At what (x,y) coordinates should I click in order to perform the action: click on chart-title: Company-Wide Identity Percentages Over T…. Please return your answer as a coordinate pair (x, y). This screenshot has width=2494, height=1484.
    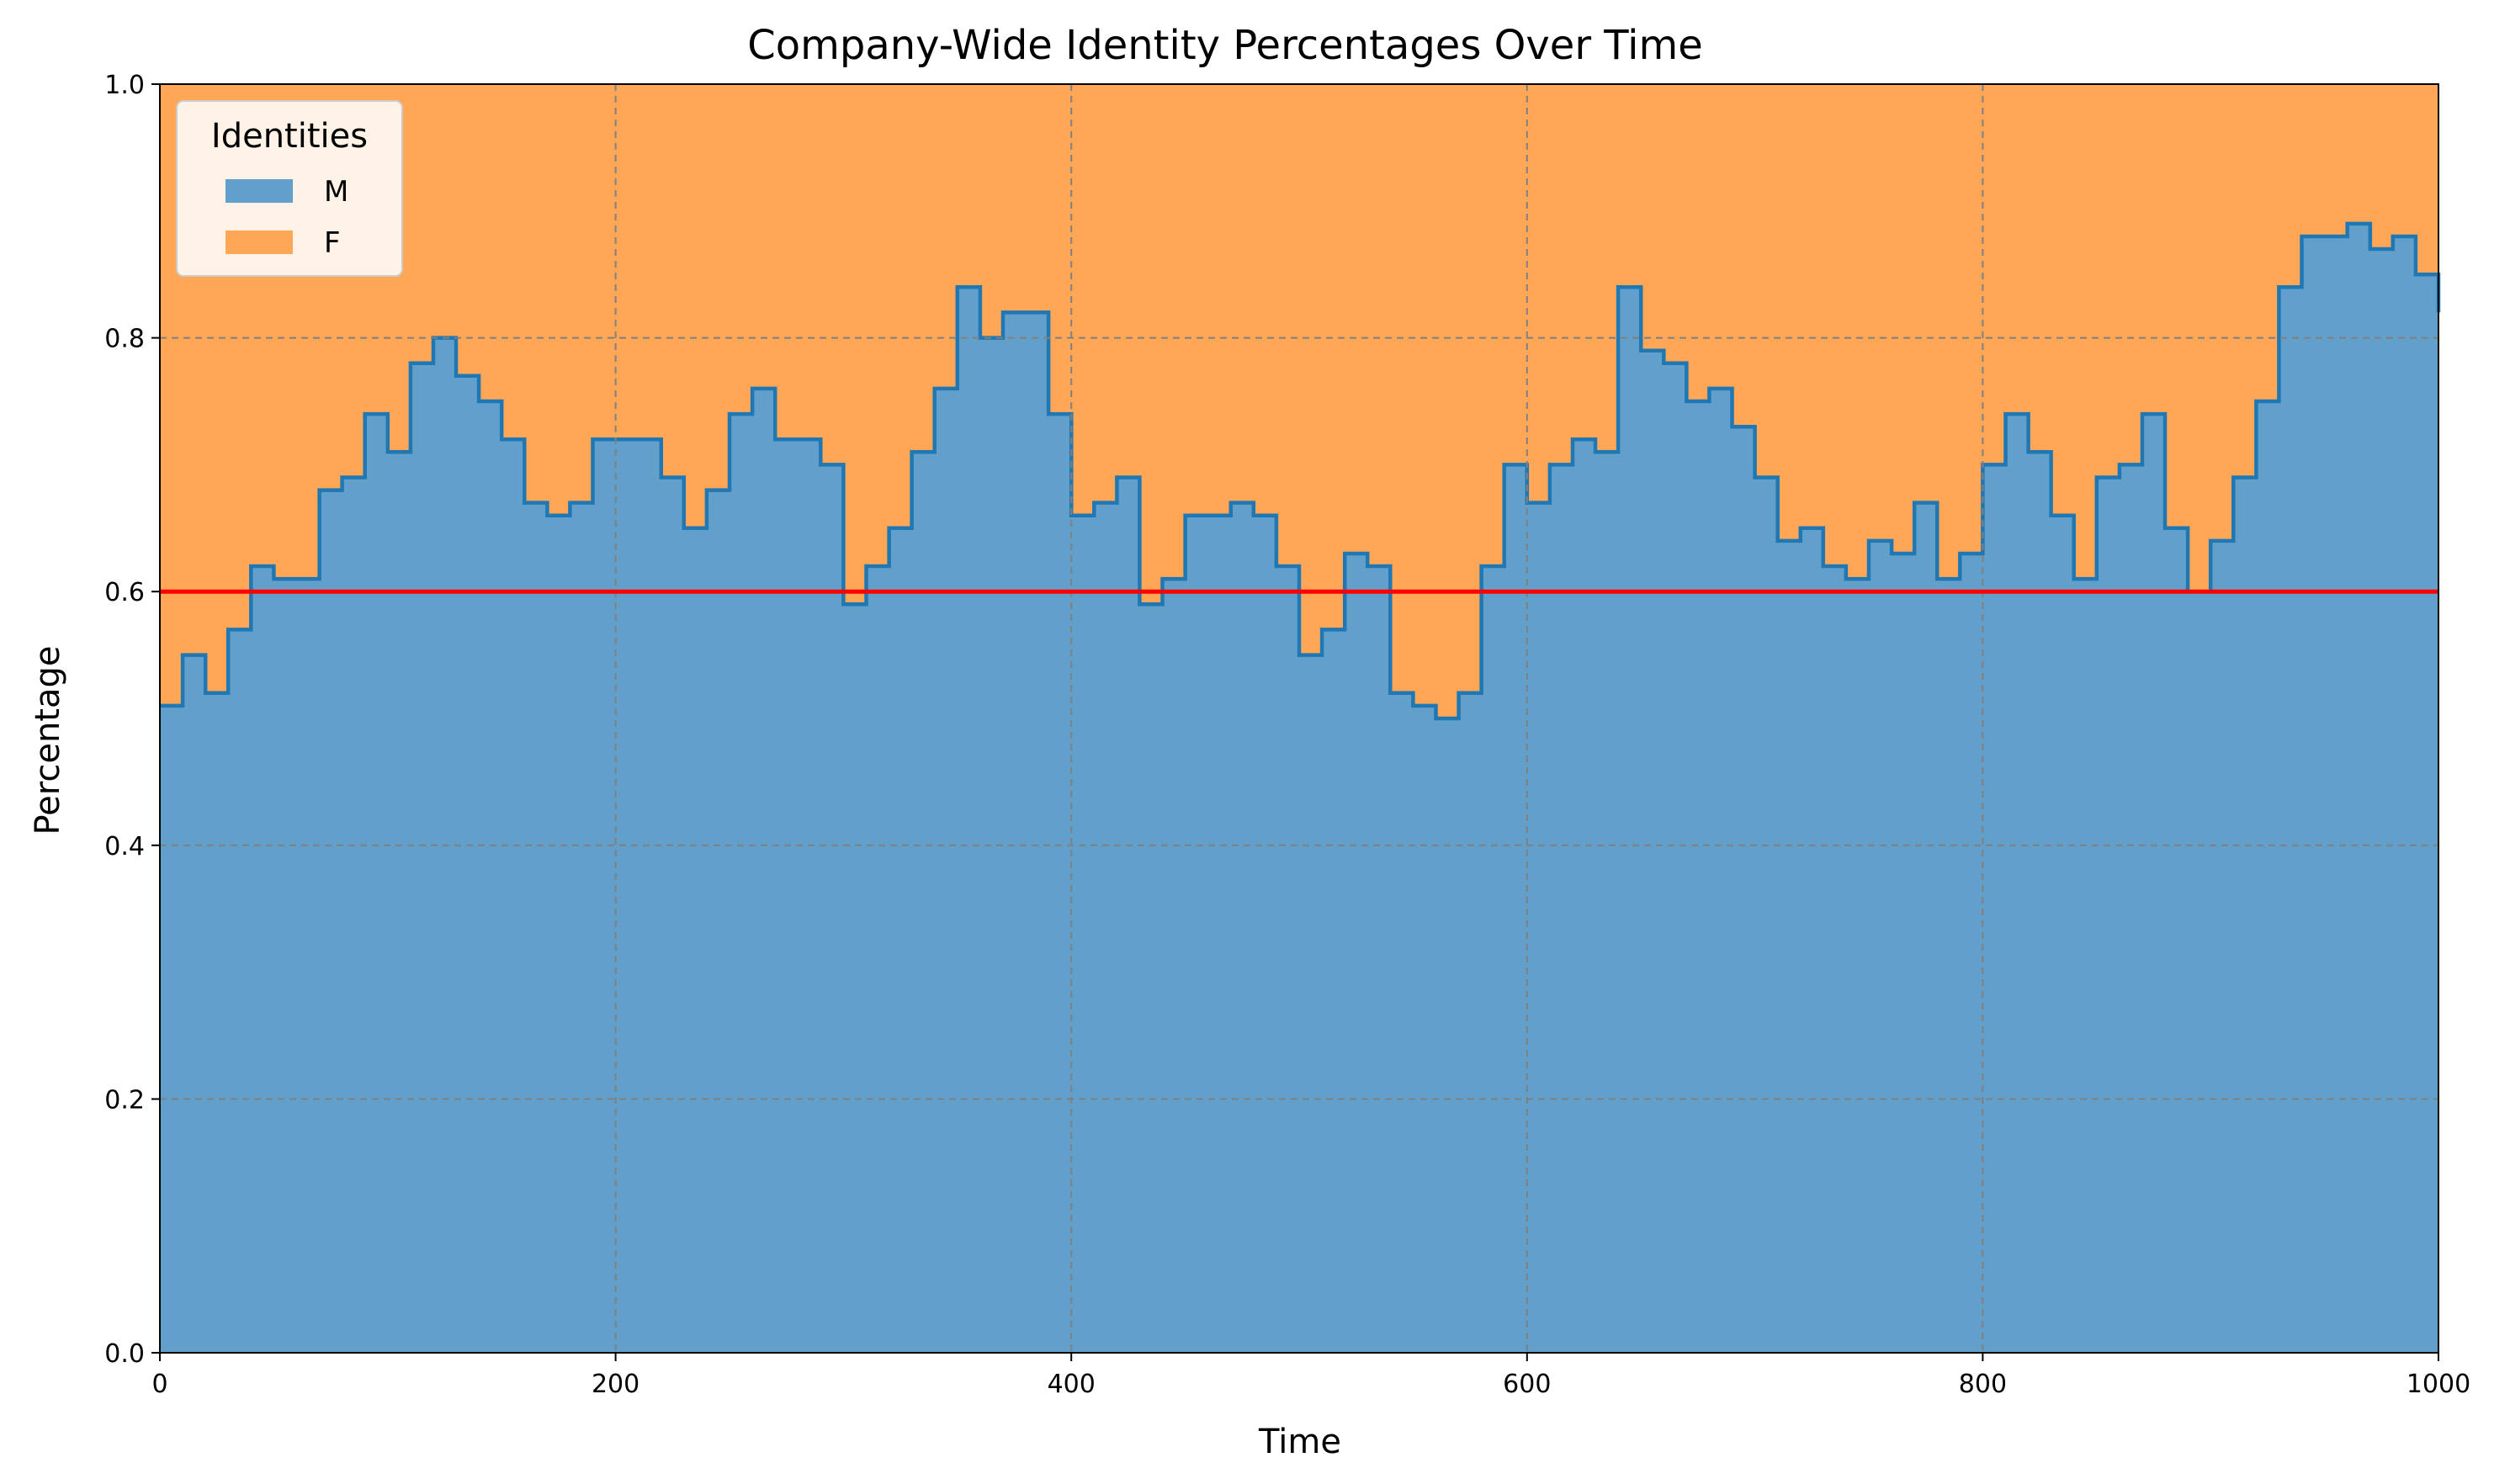
    Looking at the image, I should click on (1225, 45).